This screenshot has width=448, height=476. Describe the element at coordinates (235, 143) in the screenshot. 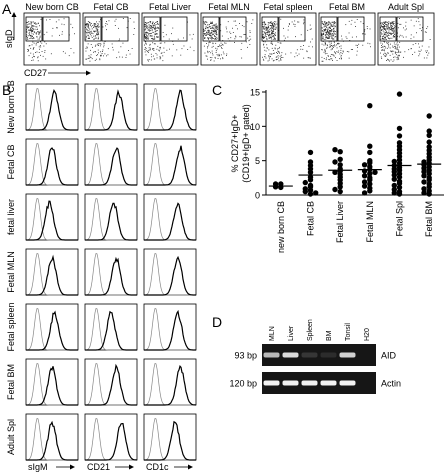

I see `y-axis-label-line1: % CD27+IgD+` at that location.